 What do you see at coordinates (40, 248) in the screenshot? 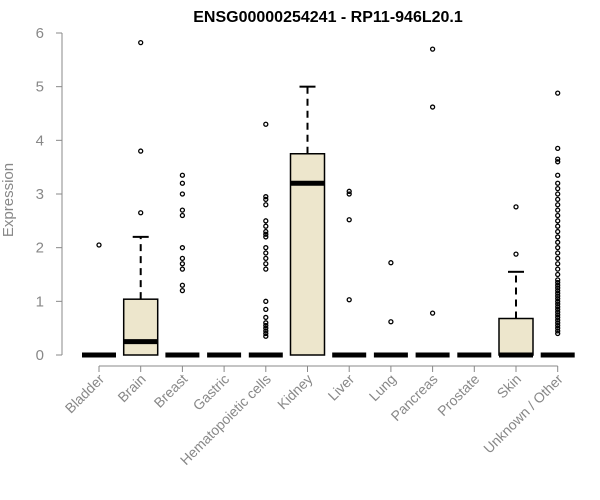
I see `y-tick-label: 2` at bounding box center [40, 248].